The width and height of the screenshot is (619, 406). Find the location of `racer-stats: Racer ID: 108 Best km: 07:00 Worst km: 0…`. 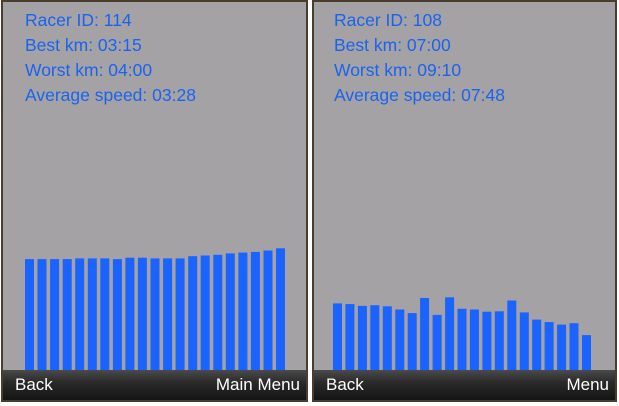

racer-stats: Racer ID: 108 Best km: 07:00 Worst km: 0… is located at coordinates (419, 58).